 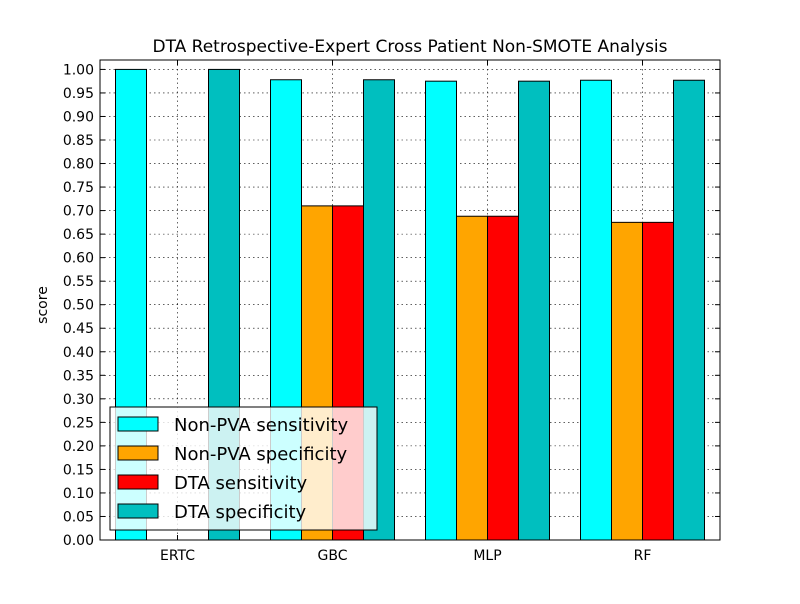 What do you see at coordinates (78, 447) in the screenshot?
I see `y-tick-label: 0.20` at bounding box center [78, 447].